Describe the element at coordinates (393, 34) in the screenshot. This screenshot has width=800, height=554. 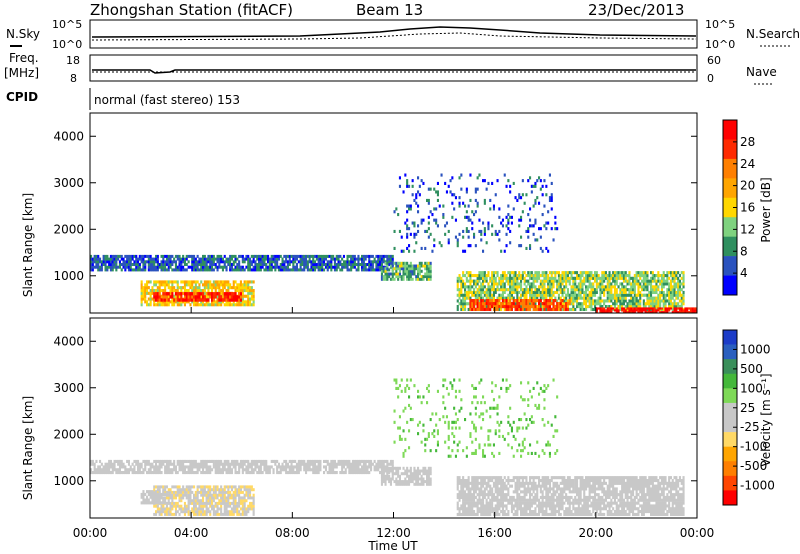
I see `noise-panel` at that location.